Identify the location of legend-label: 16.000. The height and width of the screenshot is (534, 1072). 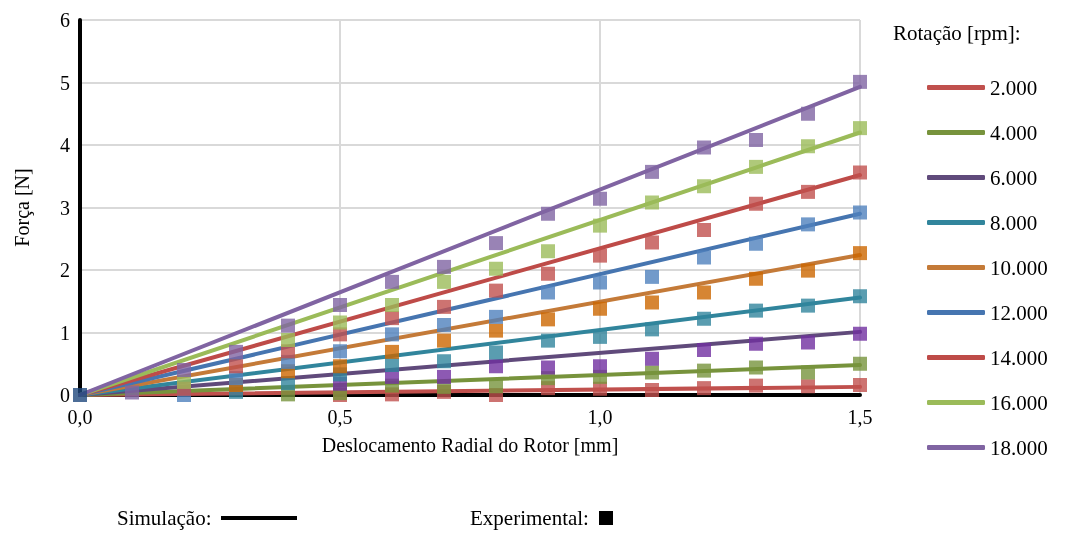
(1019, 402).